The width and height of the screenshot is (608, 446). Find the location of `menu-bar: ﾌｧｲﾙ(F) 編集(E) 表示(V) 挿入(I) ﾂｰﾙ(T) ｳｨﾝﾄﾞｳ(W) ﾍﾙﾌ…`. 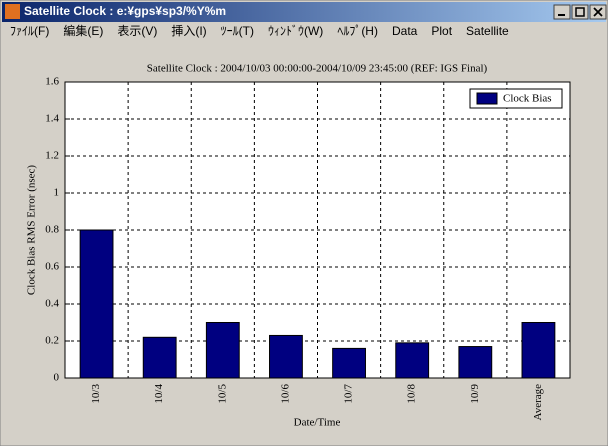

menu-bar: ﾌｧｲﾙ(F) 編集(E) 表示(V) 挿入(I) ﾂｰﾙ(T) ｳｨﾝﾄﾞｳ(W) ﾍﾙﾌ… is located at coordinates (259, 30).